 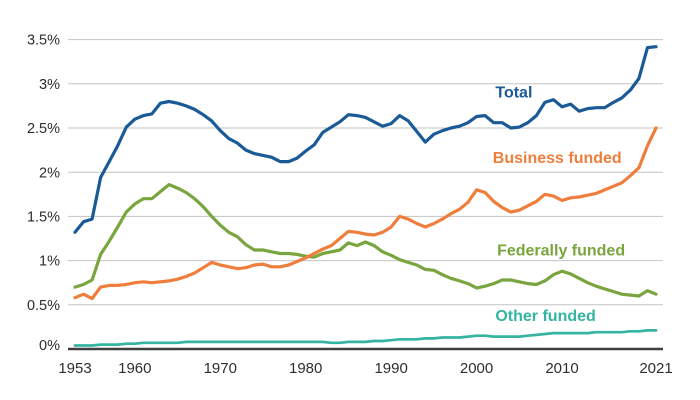 I want to click on series-label-federally-funded: Federally funded, so click(x=561, y=251).